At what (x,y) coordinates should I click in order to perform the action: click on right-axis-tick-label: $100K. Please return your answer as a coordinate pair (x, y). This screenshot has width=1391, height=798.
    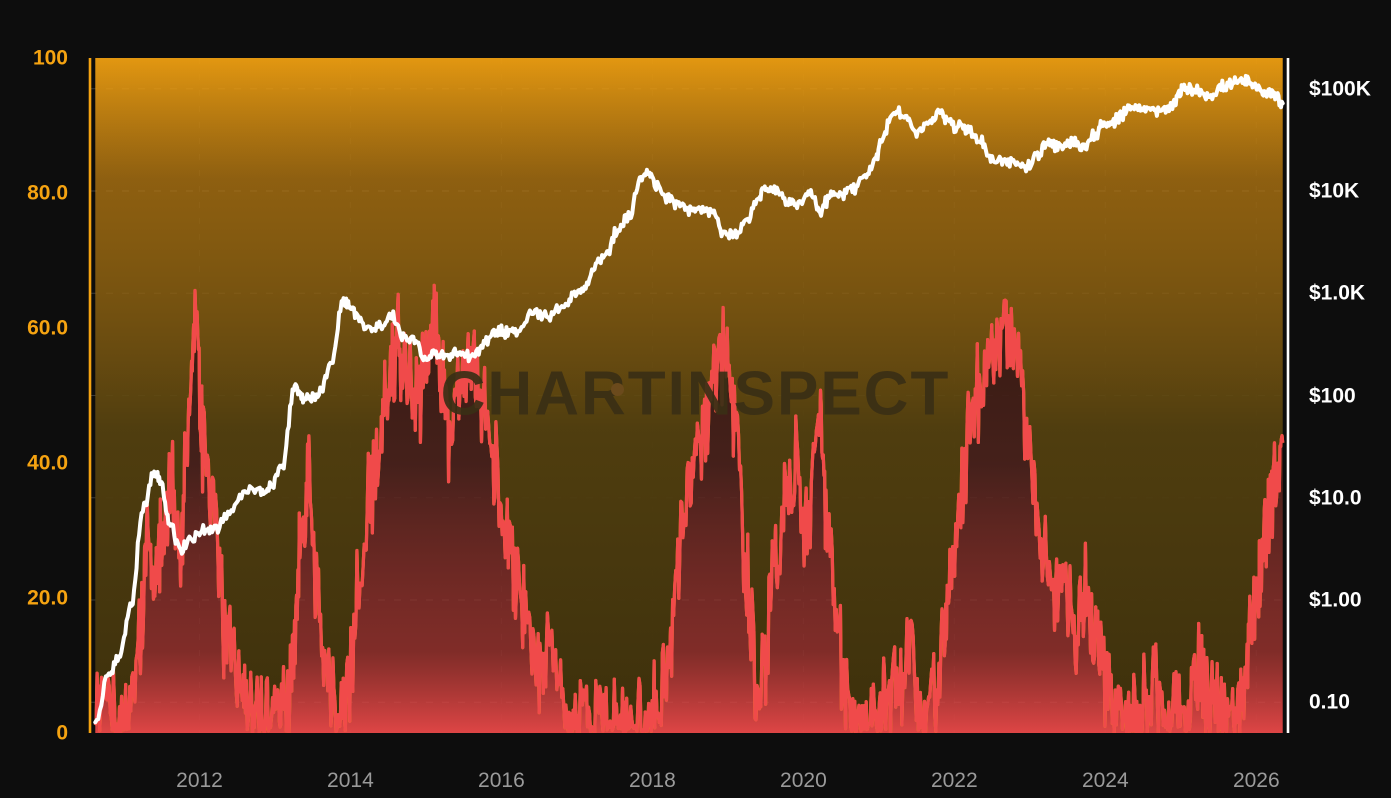
    Looking at the image, I should click on (1340, 89).